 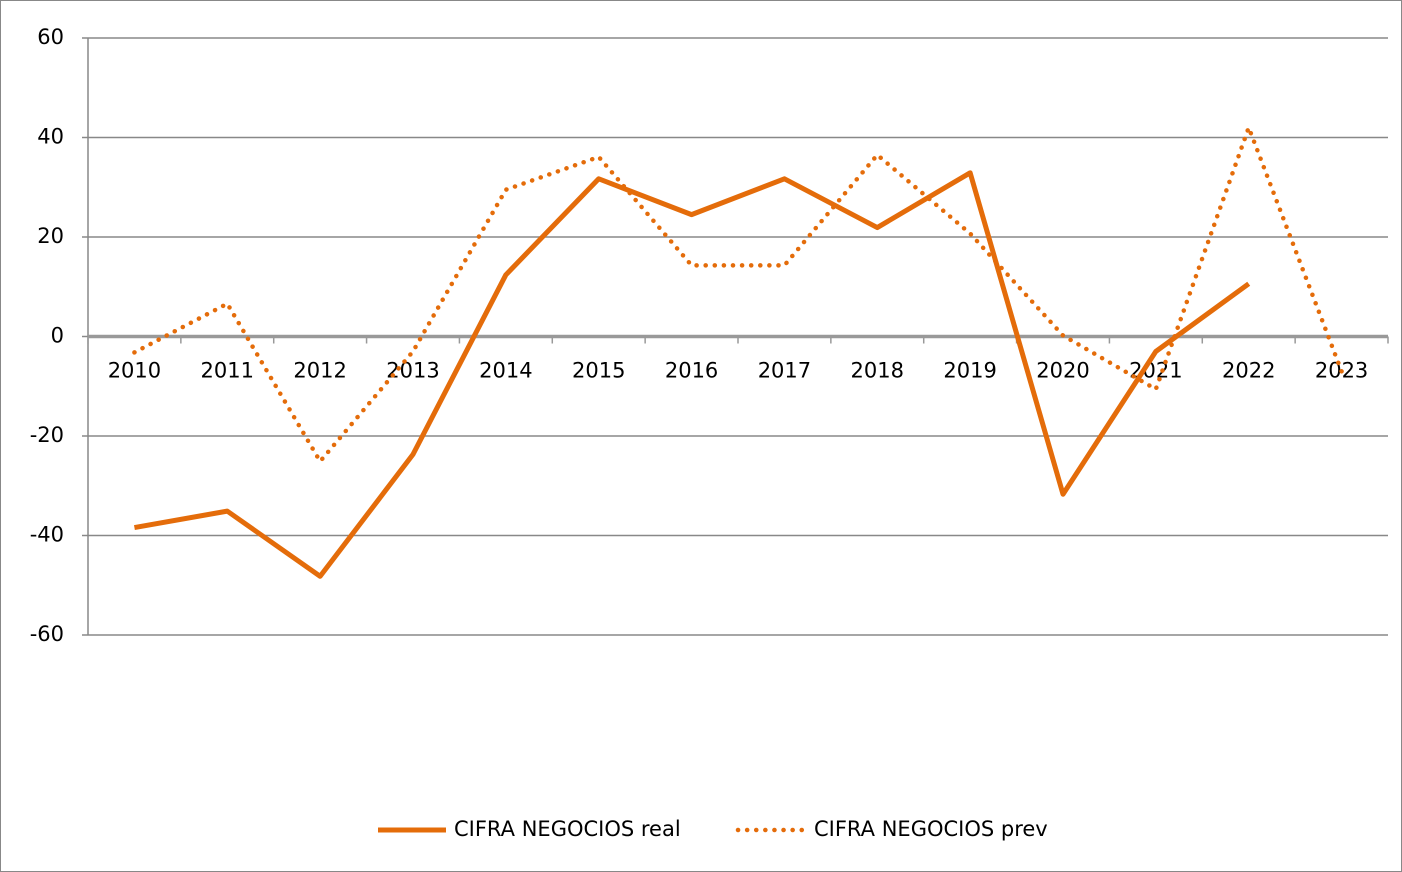 What do you see at coordinates (227, 371) in the screenshot?
I see `x-tick-label: 2011` at bounding box center [227, 371].